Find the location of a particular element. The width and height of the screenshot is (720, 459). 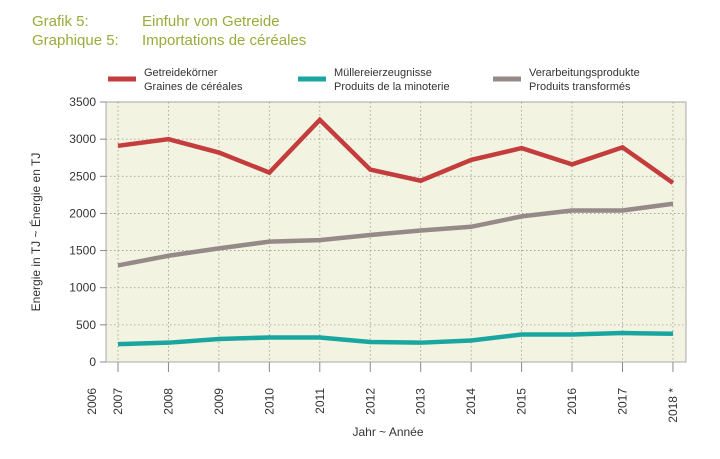

x-tick-label: 2013 is located at coordinates (421, 401).